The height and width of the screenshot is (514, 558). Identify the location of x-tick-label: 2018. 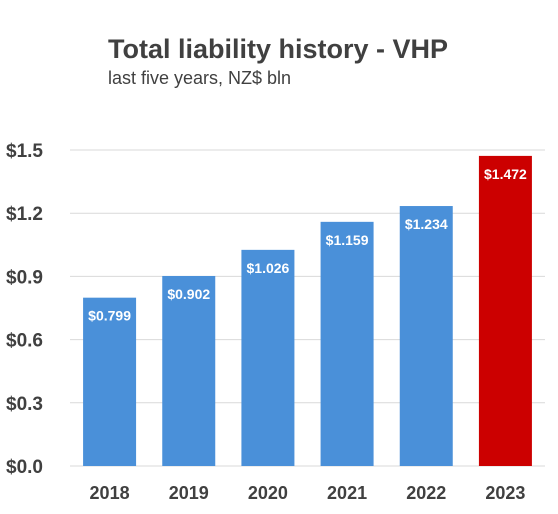
(110, 493).